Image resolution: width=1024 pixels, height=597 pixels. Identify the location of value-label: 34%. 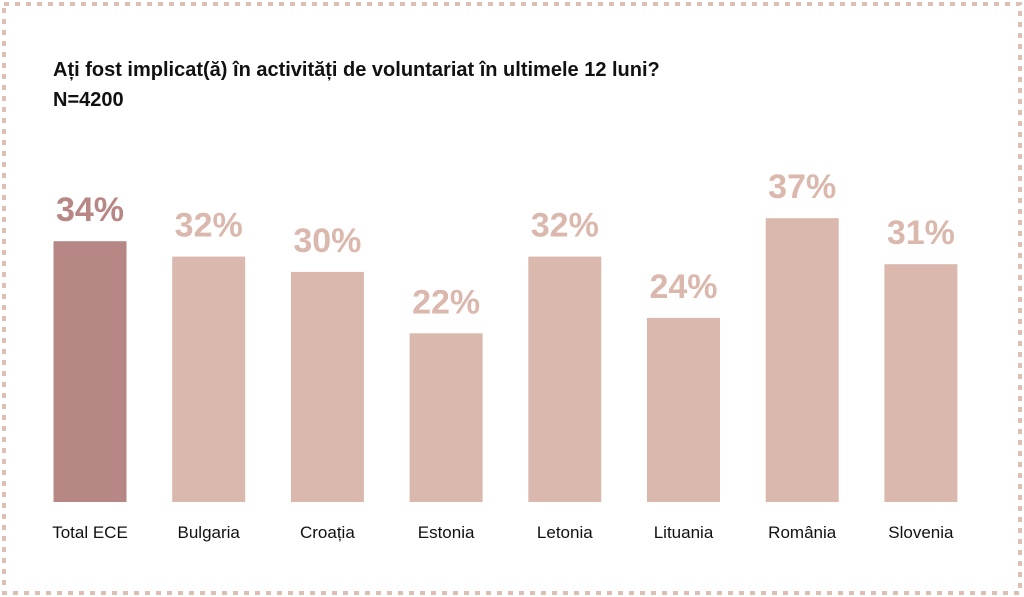
(90, 210).